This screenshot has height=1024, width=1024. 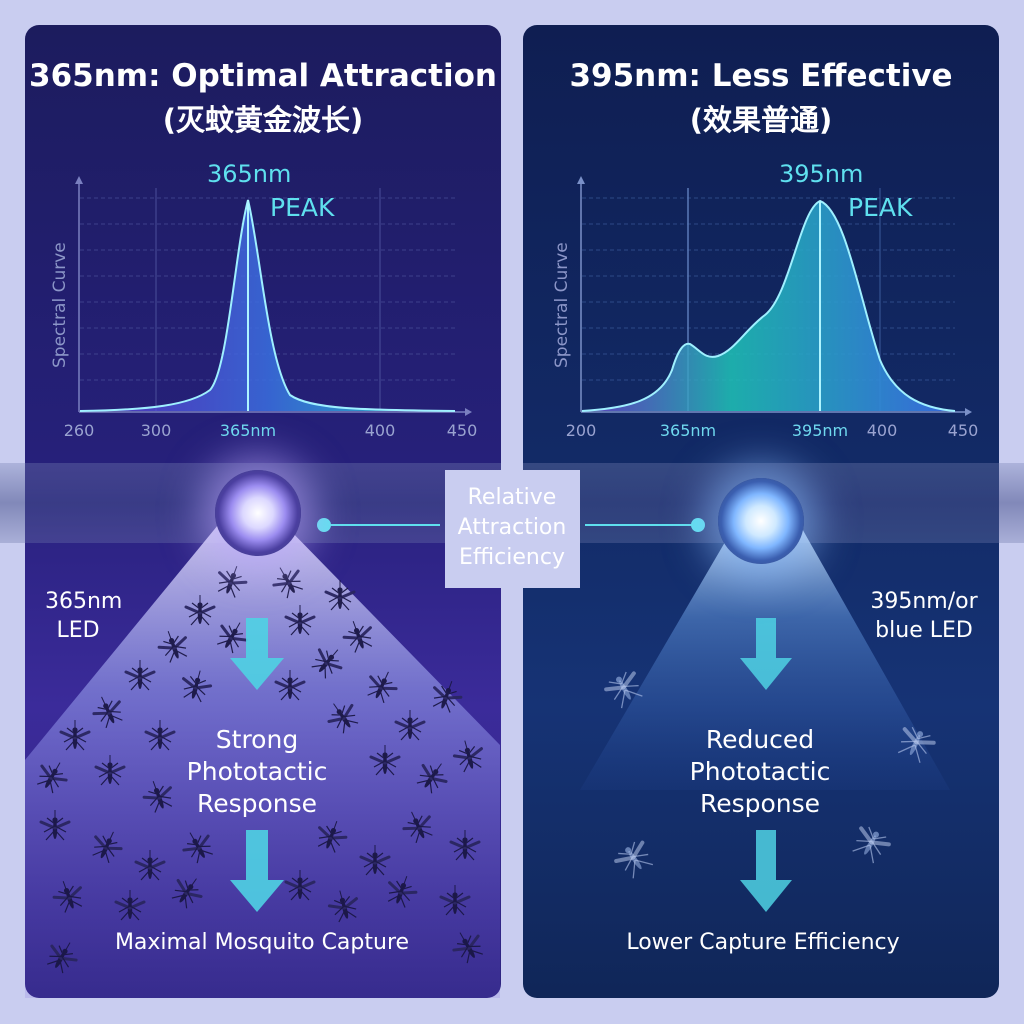 What do you see at coordinates (924, 601) in the screenshot?
I see `right-led-label-line1: 395nm/or` at bounding box center [924, 601].